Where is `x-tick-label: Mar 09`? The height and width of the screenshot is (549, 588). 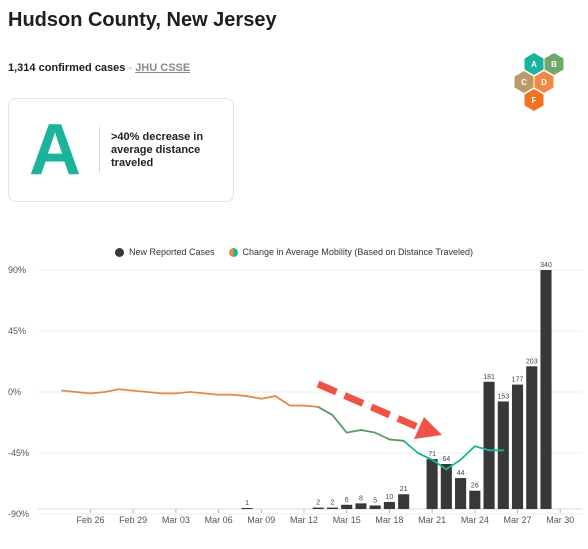
x-tick-label: Mar 09 is located at coordinates (261, 520).